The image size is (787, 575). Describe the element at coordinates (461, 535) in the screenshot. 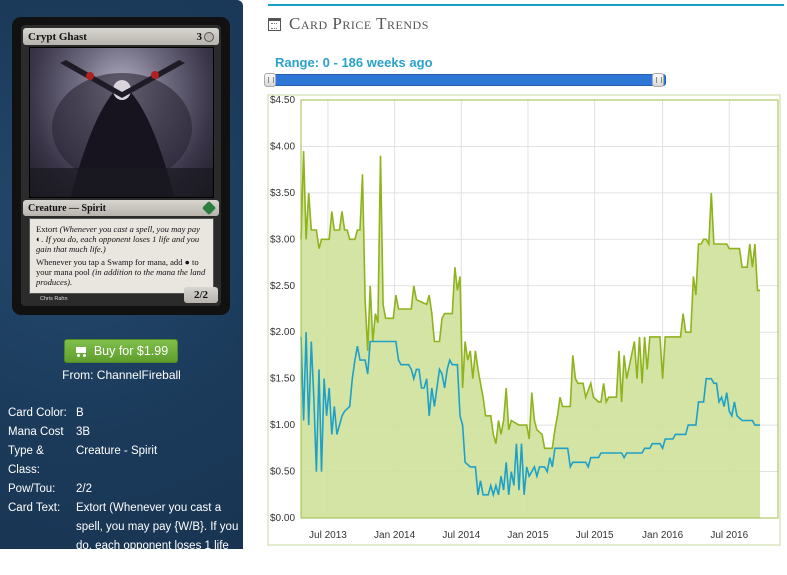

I see `x-tick-label: Jul 2014` at that location.